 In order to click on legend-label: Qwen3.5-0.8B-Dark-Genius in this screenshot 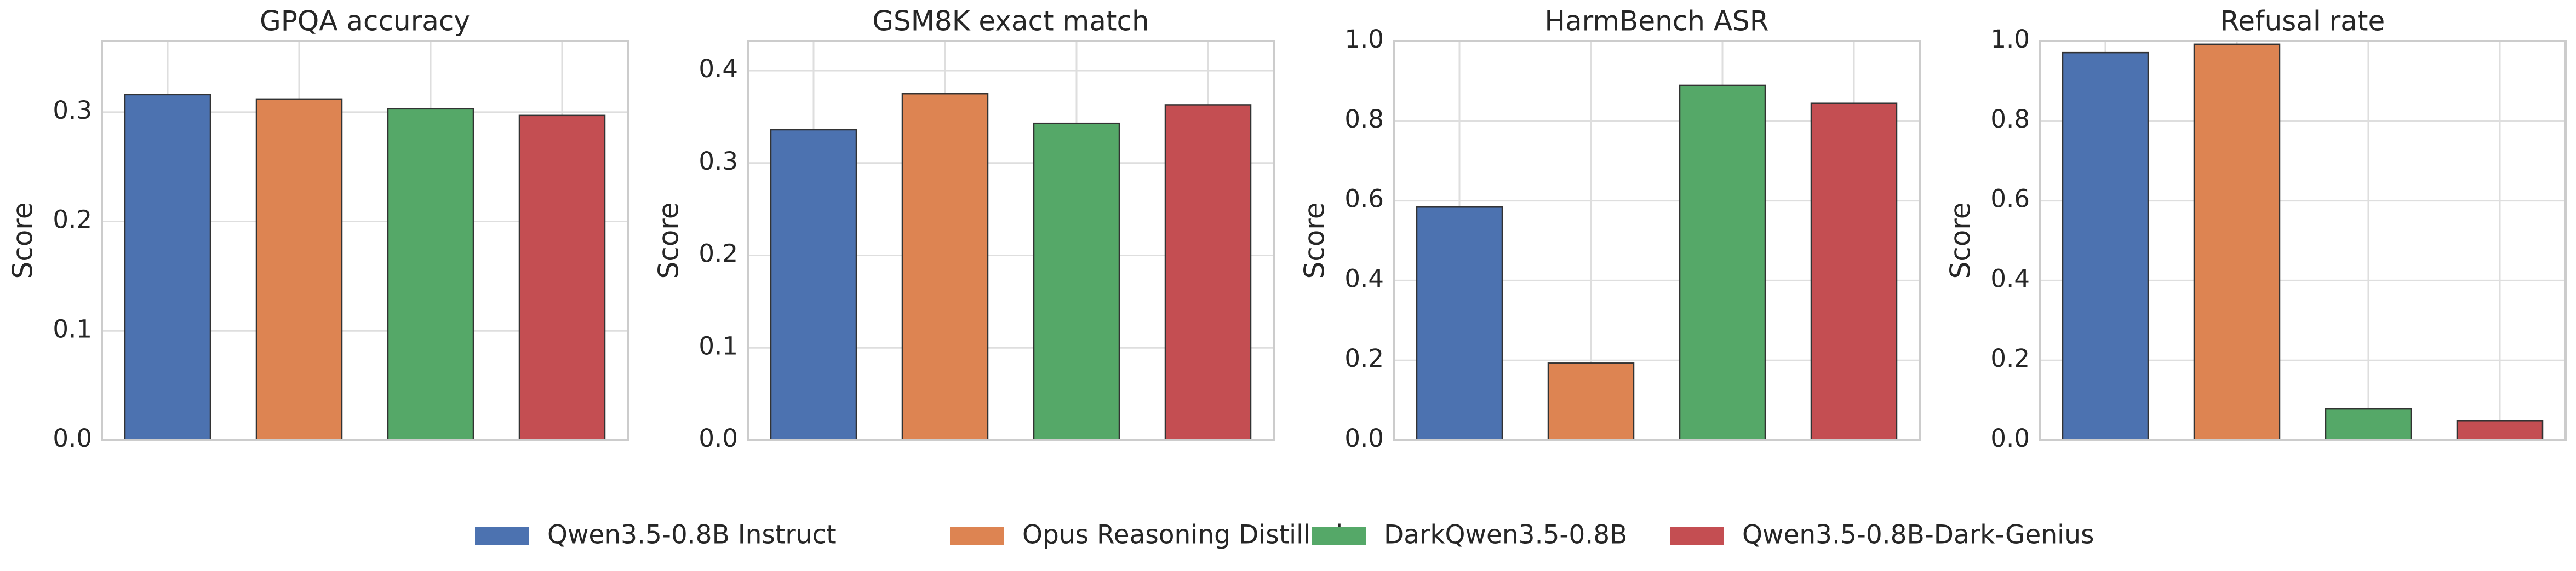, I will do `click(1918, 535)`.